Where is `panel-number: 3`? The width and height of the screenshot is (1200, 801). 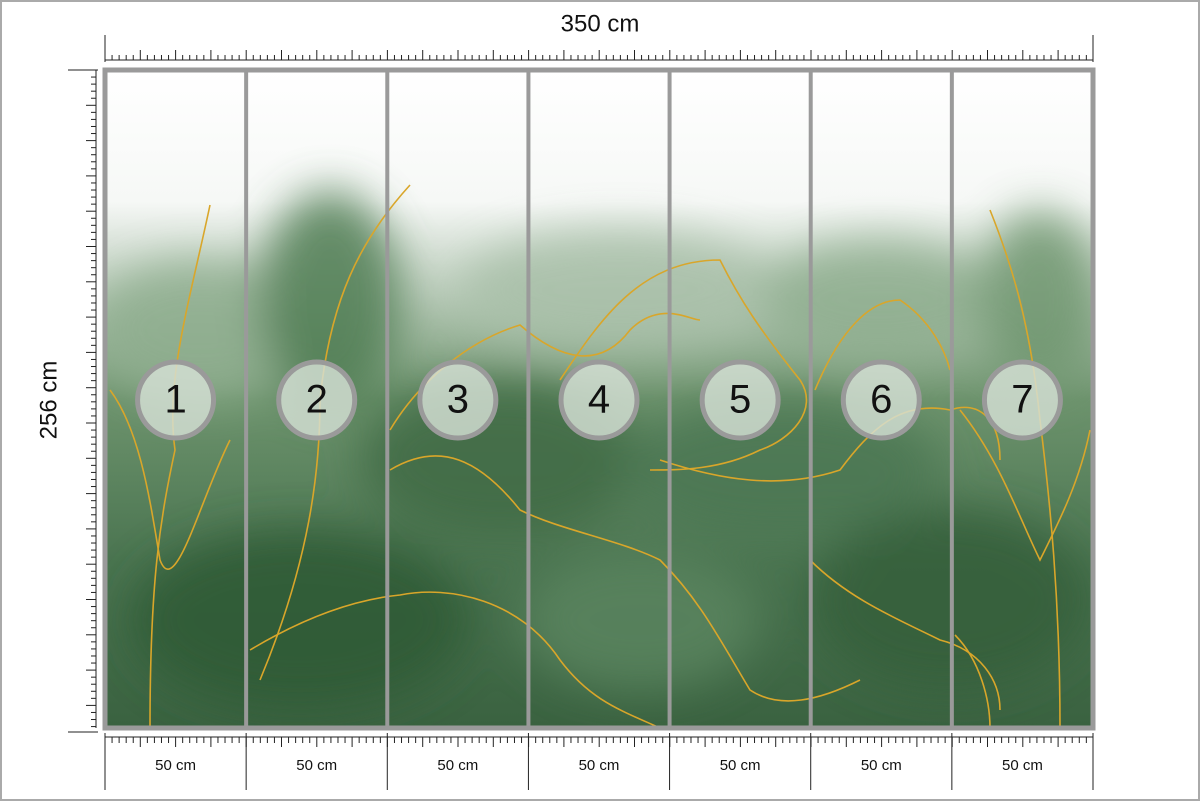 panel-number: 3 is located at coordinates (458, 400).